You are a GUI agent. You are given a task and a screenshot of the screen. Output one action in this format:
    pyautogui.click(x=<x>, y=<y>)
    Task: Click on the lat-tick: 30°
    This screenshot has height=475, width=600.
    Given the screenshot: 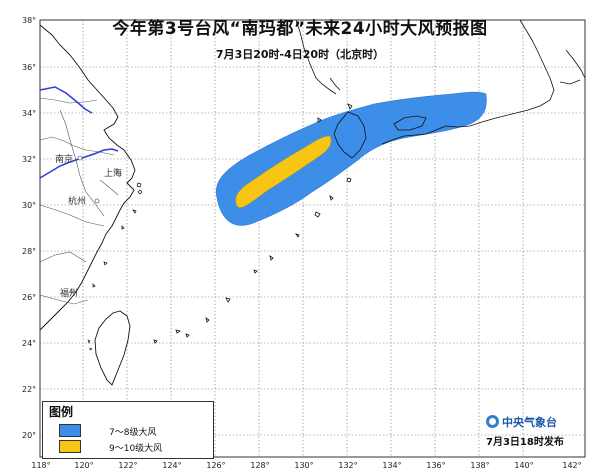 What is the action you would take?
    pyautogui.click(x=29, y=205)
    